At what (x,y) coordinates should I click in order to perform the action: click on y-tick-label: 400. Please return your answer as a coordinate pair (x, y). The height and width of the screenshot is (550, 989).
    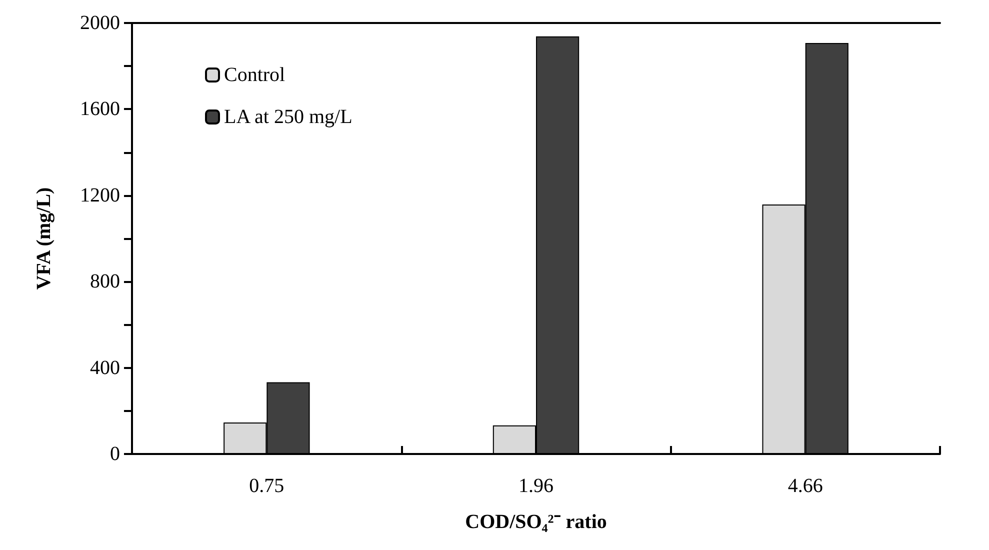
    Looking at the image, I should click on (105, 367).